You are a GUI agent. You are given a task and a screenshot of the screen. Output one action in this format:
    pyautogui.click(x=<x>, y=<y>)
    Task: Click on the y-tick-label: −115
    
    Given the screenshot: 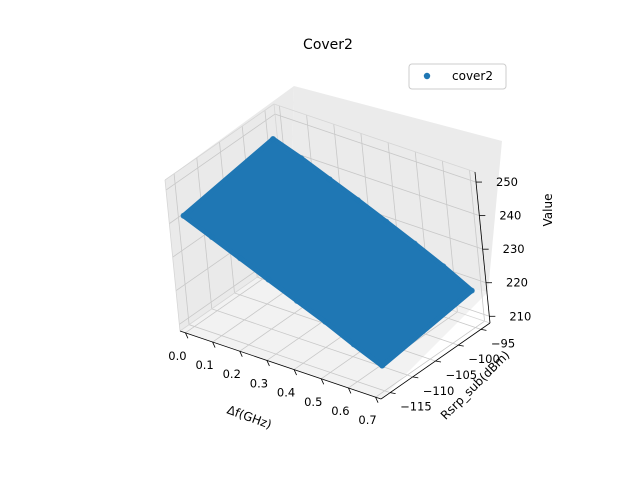 What is the action you would take?
    pyautogui.click(x=416, y=407)
    